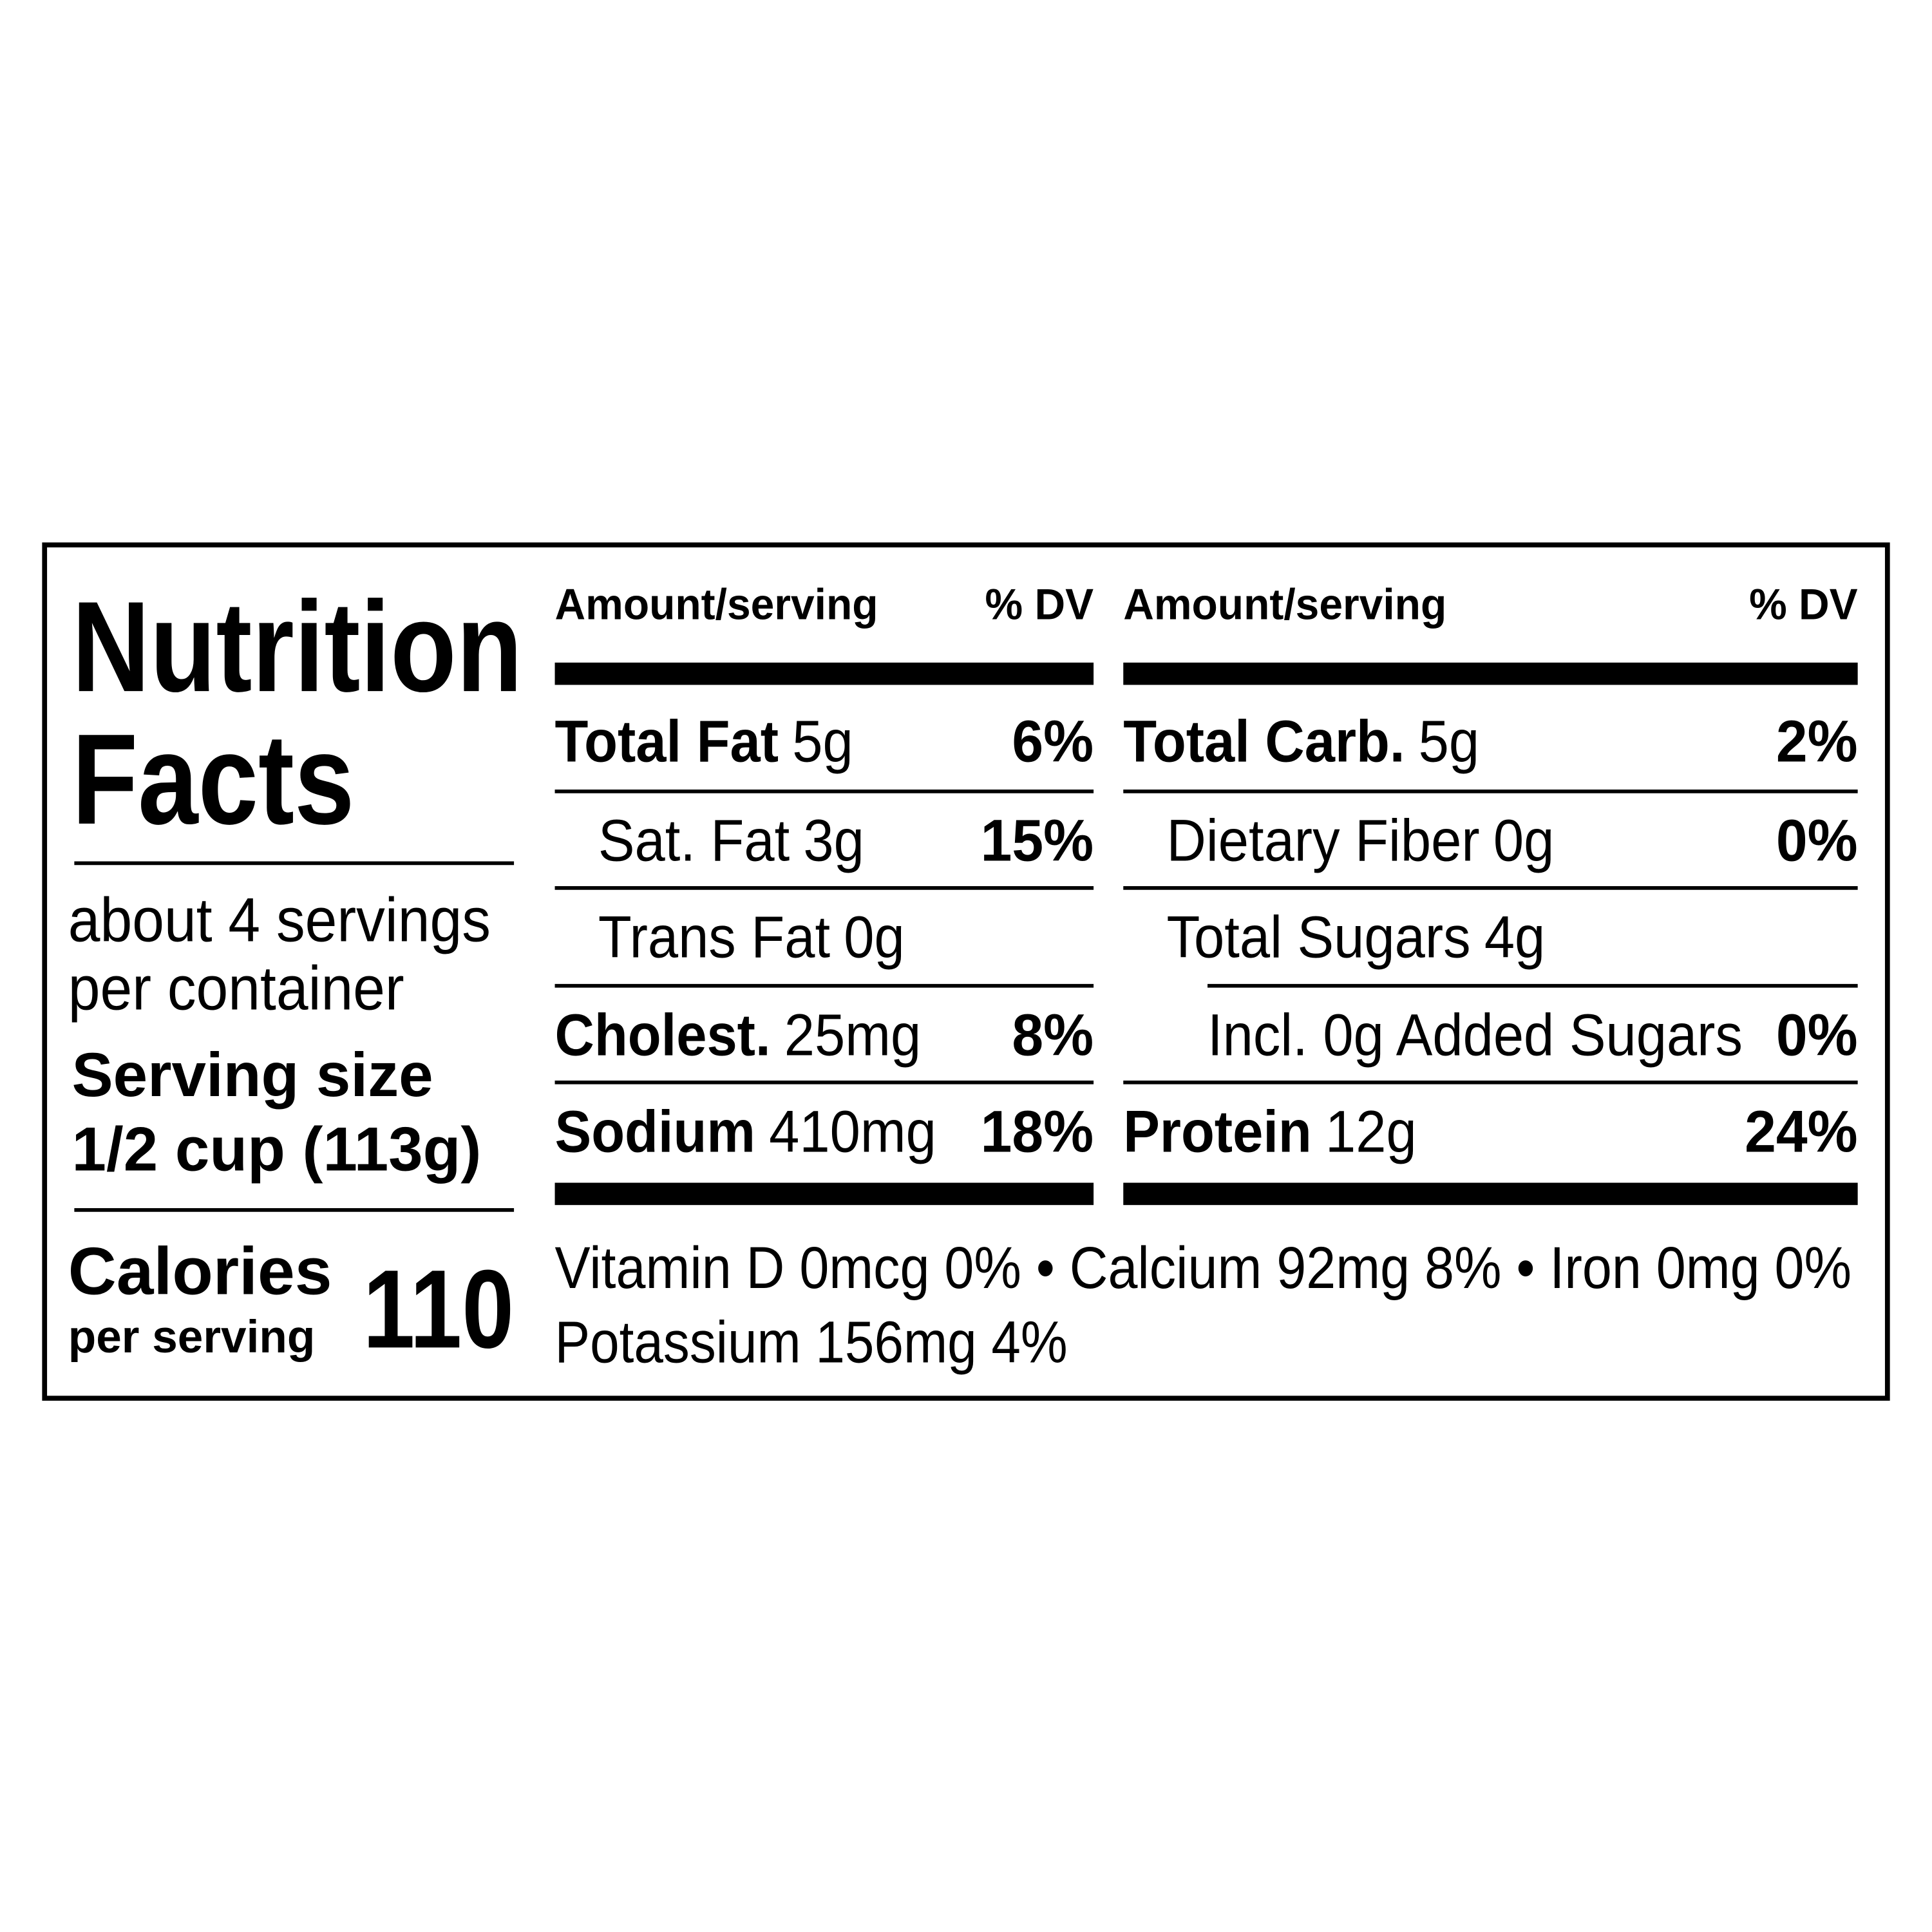 The height and width of the screenshot is (1932, 1932). Describe the element at coordinates (1371, 1131) in the screenshot. I see `nutrient-amount: 12g` at that location.